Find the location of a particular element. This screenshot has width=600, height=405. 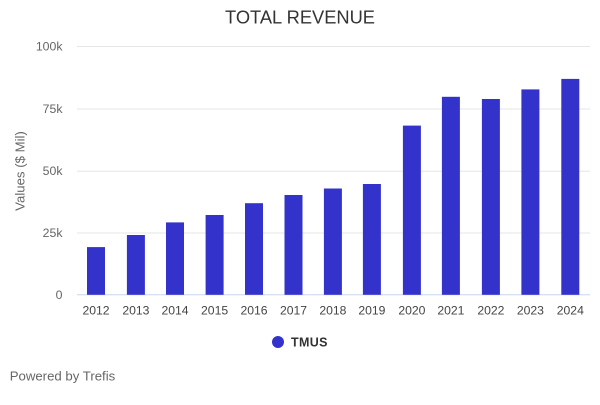

svg-text: 2014 is located at coordinates (174, 311).